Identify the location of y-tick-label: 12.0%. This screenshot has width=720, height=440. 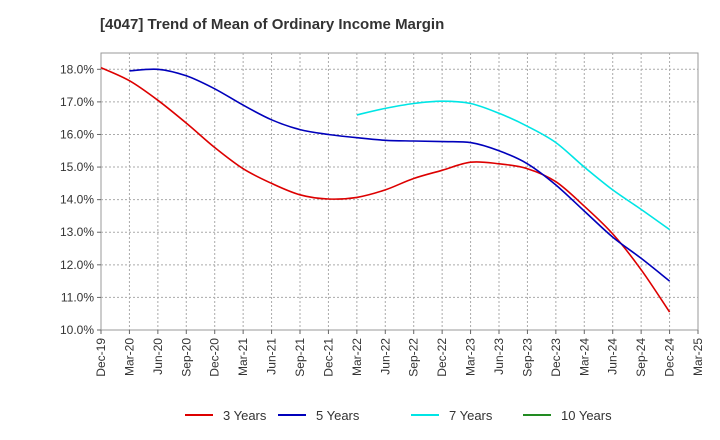
(77, 265).